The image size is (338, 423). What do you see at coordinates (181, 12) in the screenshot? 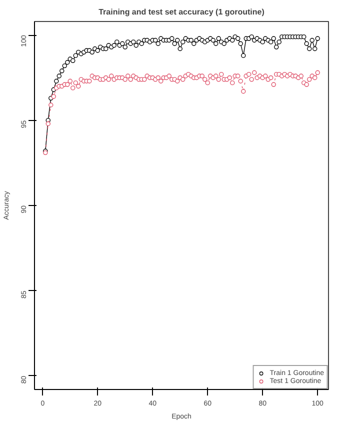
I see `chart-title: Training and test set accuracy (1 goroutine)` at bounding box center [181, 12].